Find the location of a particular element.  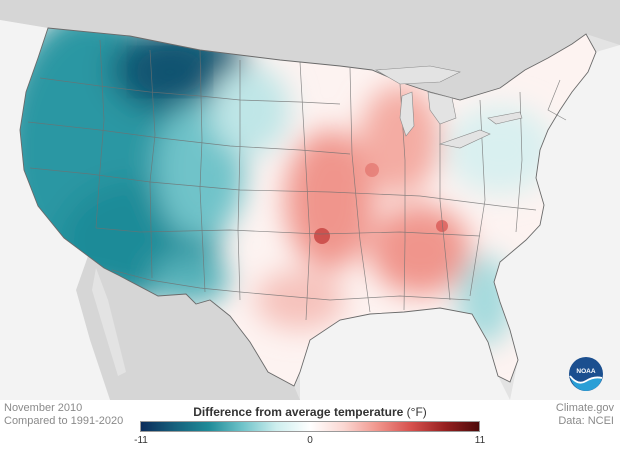

period-label: November 2010 is located at coordinates (43, 408).